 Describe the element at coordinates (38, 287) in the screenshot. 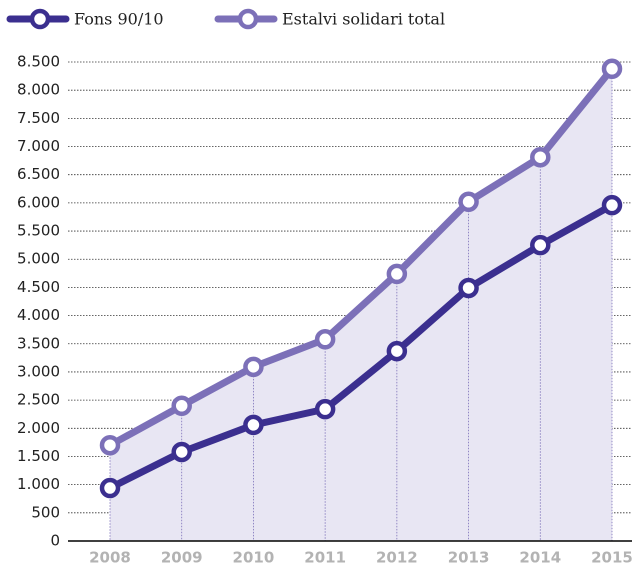

I see `y-tick-label: 4.500` at that location.